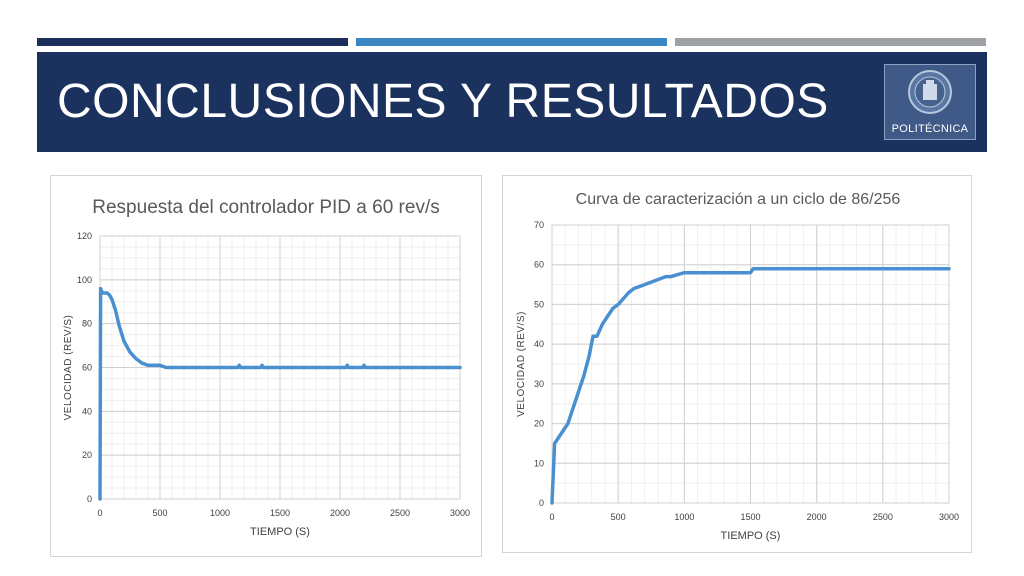 The width and height of the screenshot is (1024, 576). I want to click on y-tick-label: 100, so click(84, 280).